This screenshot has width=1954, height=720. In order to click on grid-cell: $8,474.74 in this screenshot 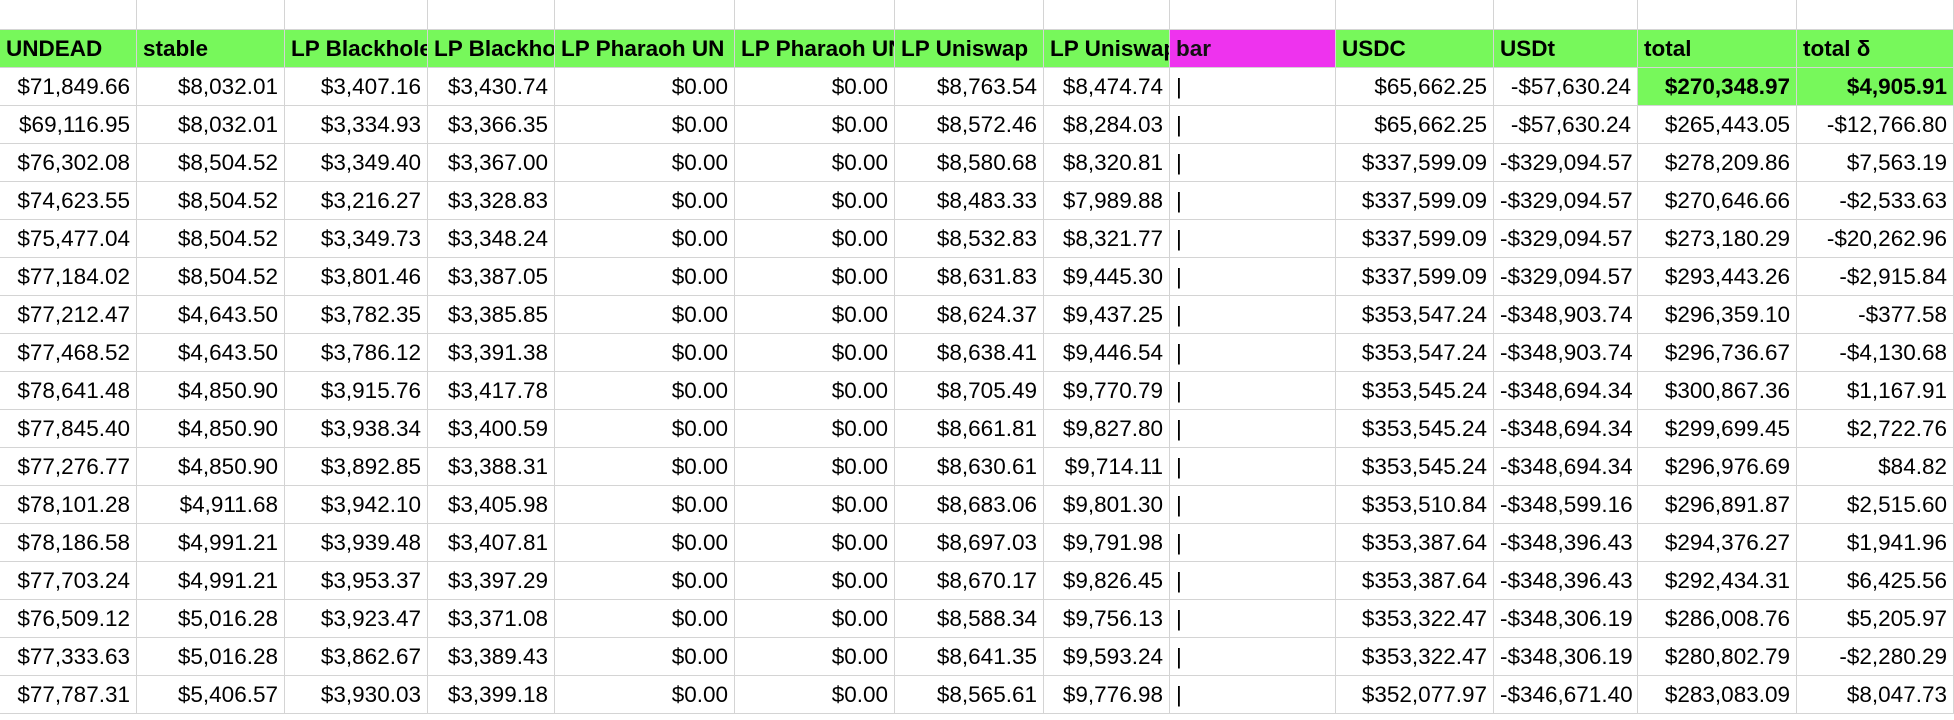, I will do `click(1107, 87)`.